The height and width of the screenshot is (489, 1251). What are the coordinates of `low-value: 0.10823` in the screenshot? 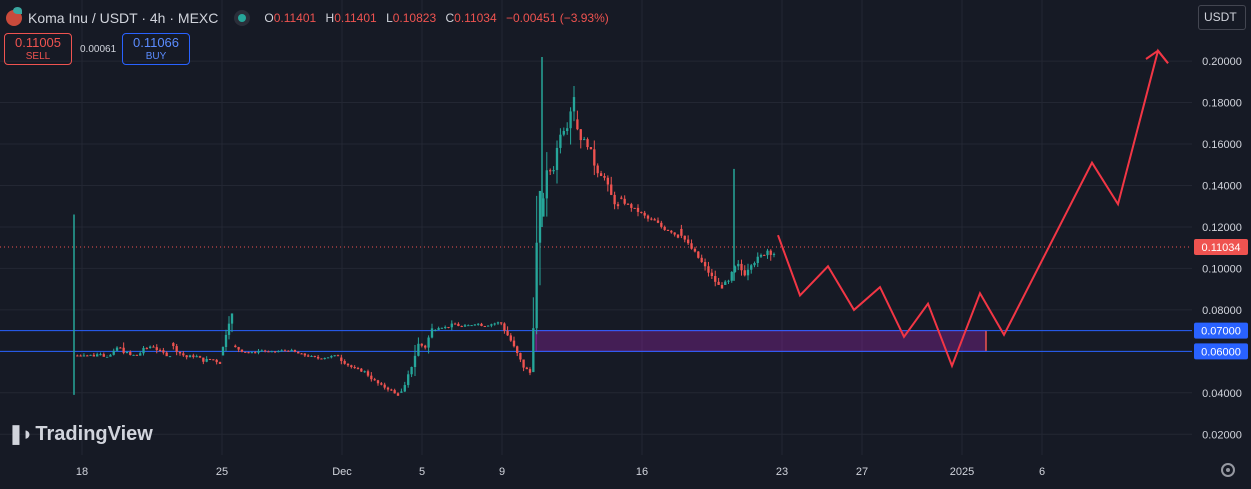 It's located at (414, 18).